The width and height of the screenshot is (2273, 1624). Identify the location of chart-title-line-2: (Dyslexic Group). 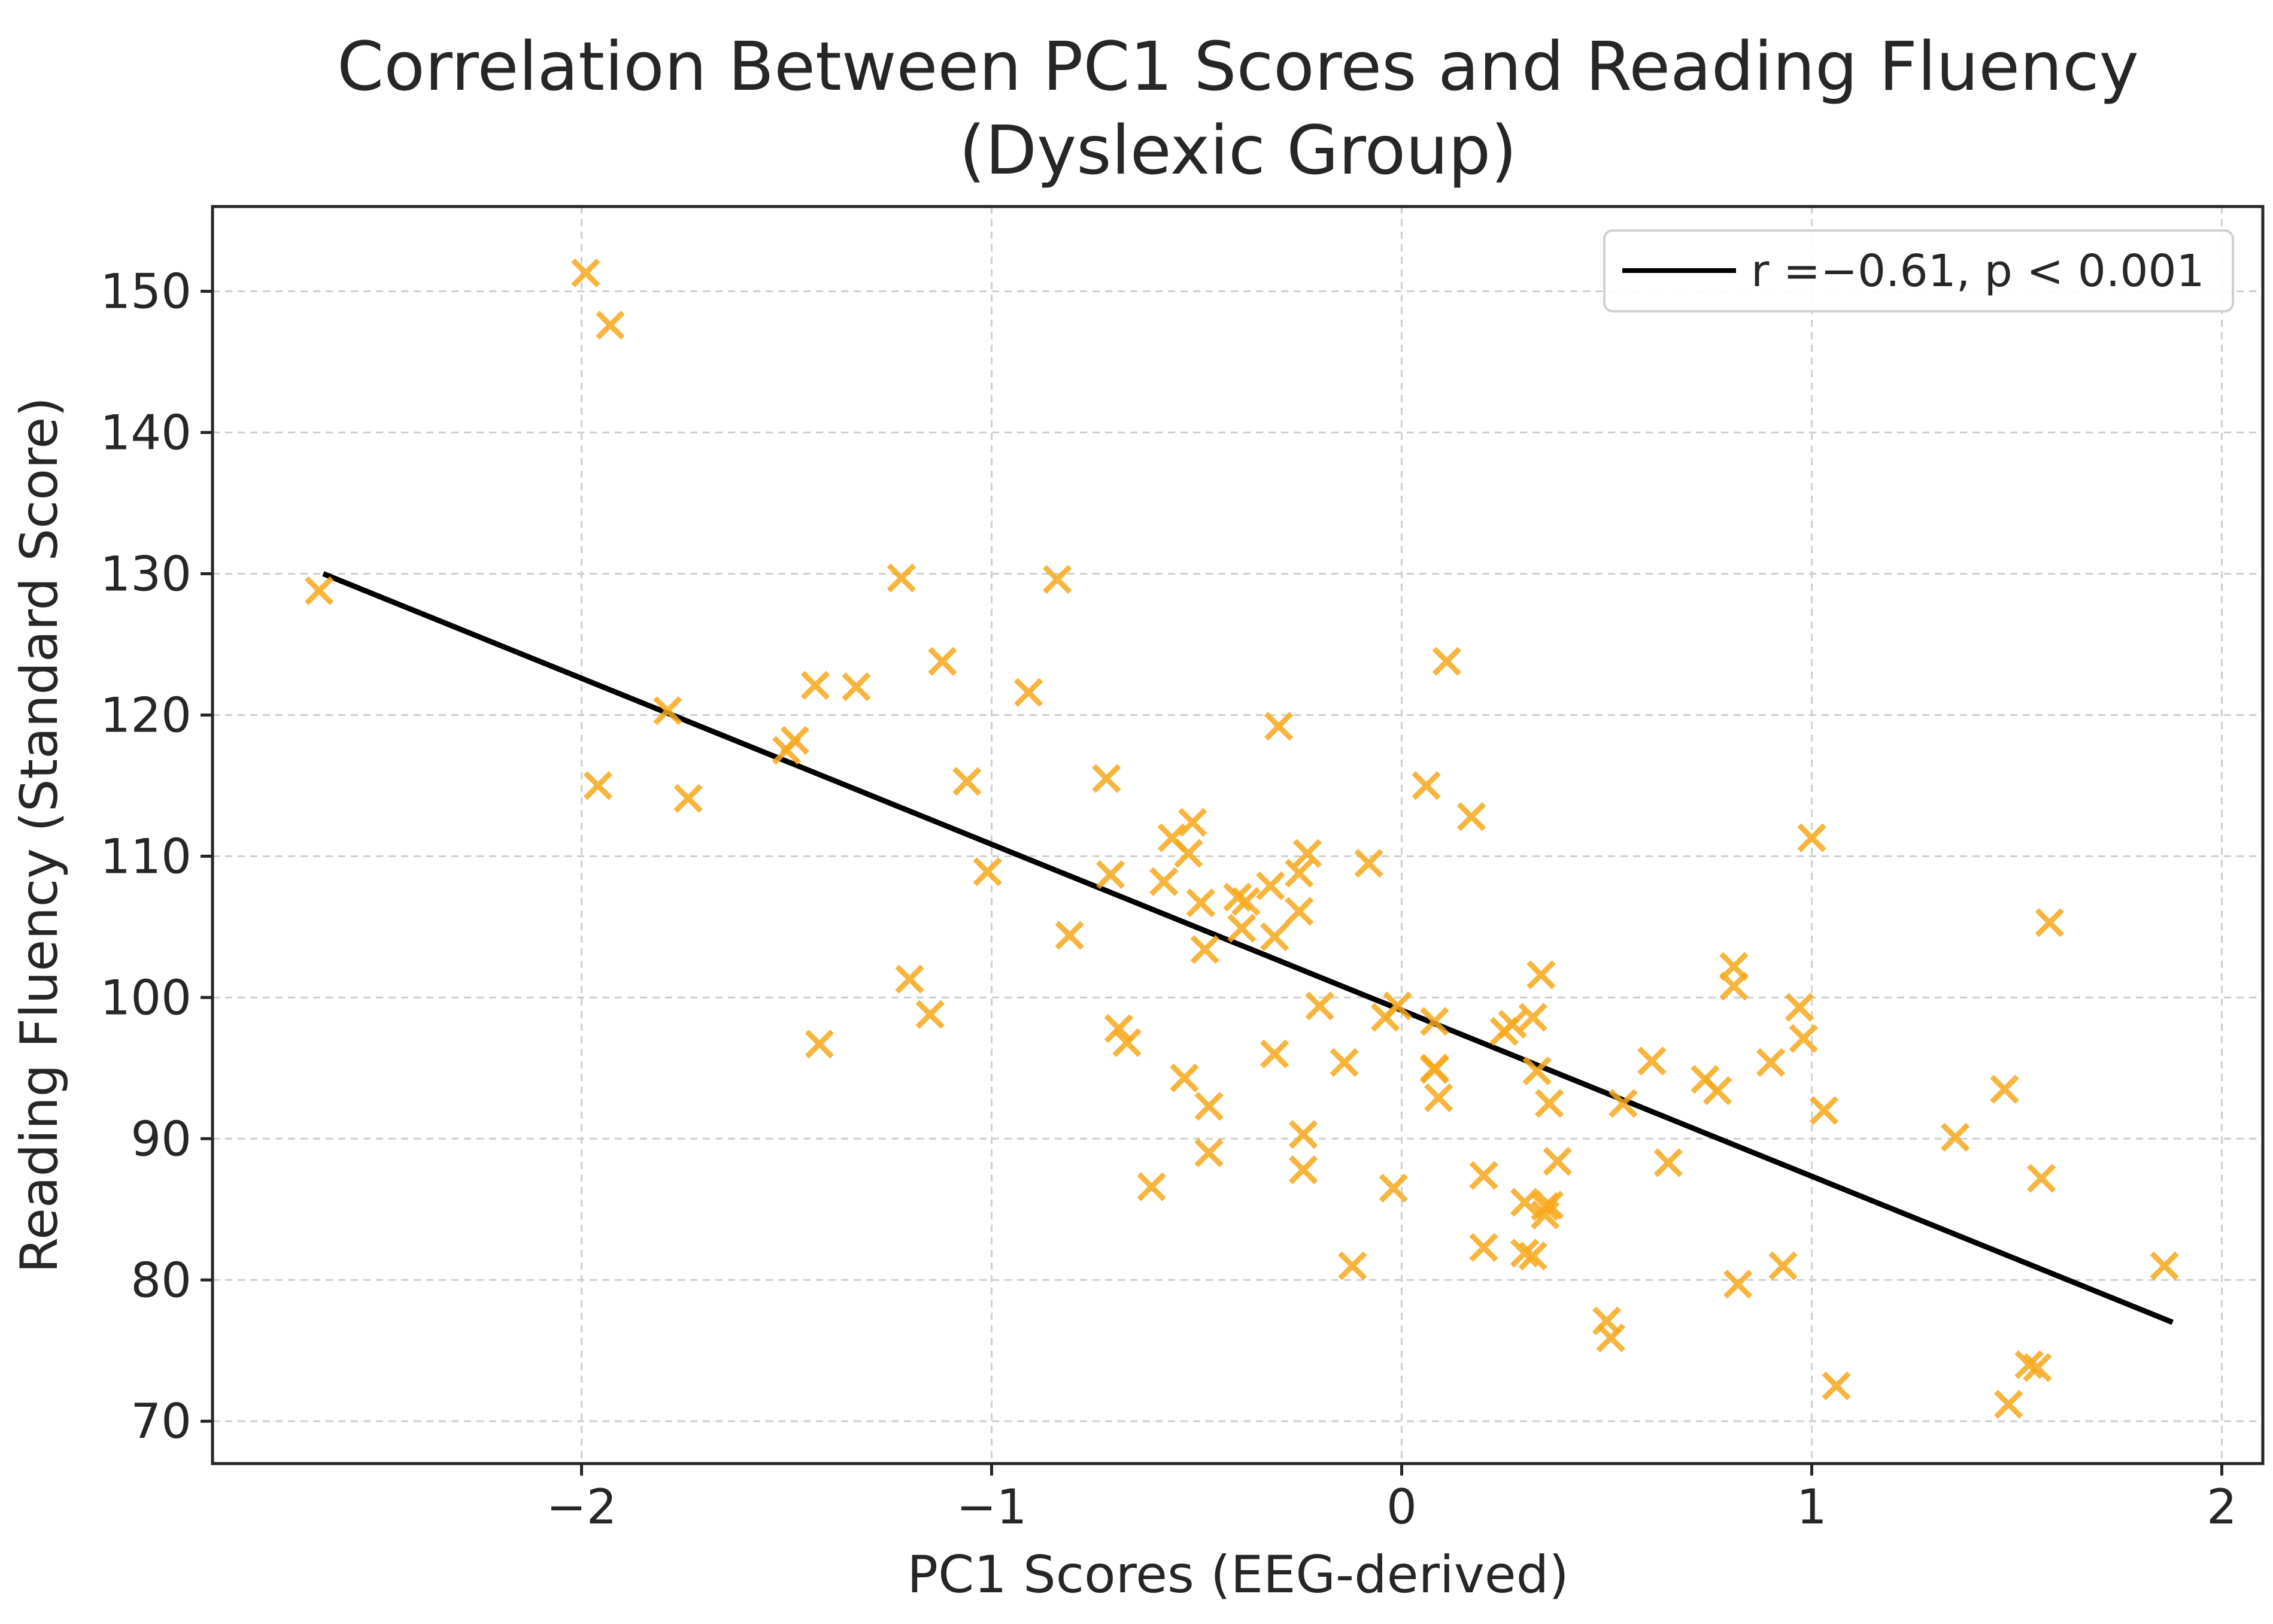
(1238, 151).